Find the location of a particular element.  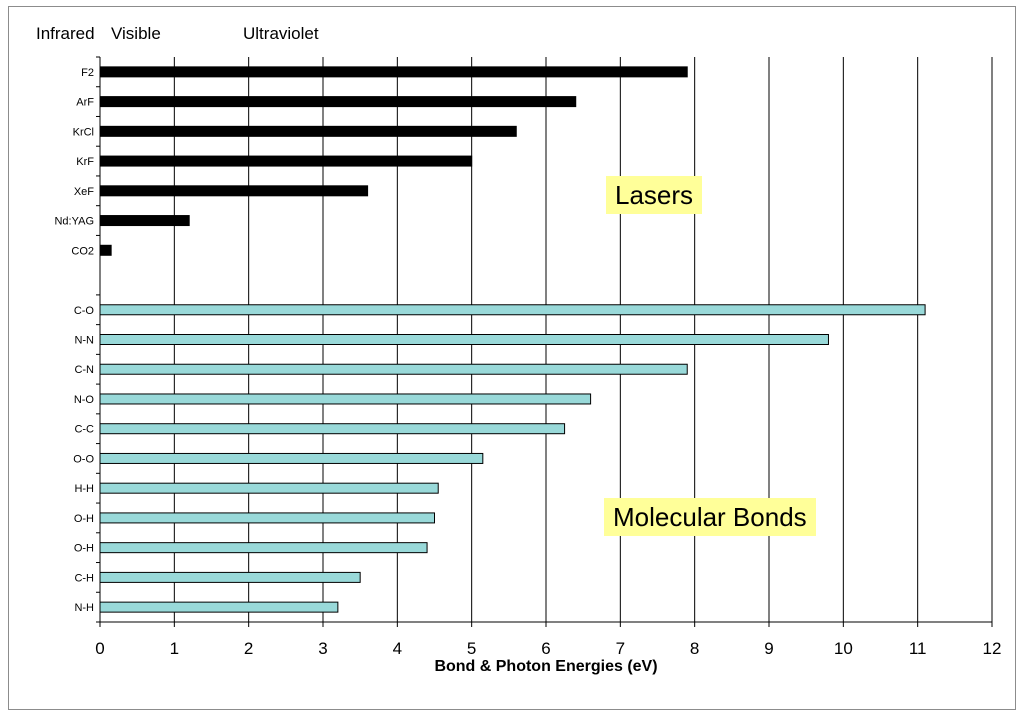

category-label: KrF is located at coordinates (85, 162).